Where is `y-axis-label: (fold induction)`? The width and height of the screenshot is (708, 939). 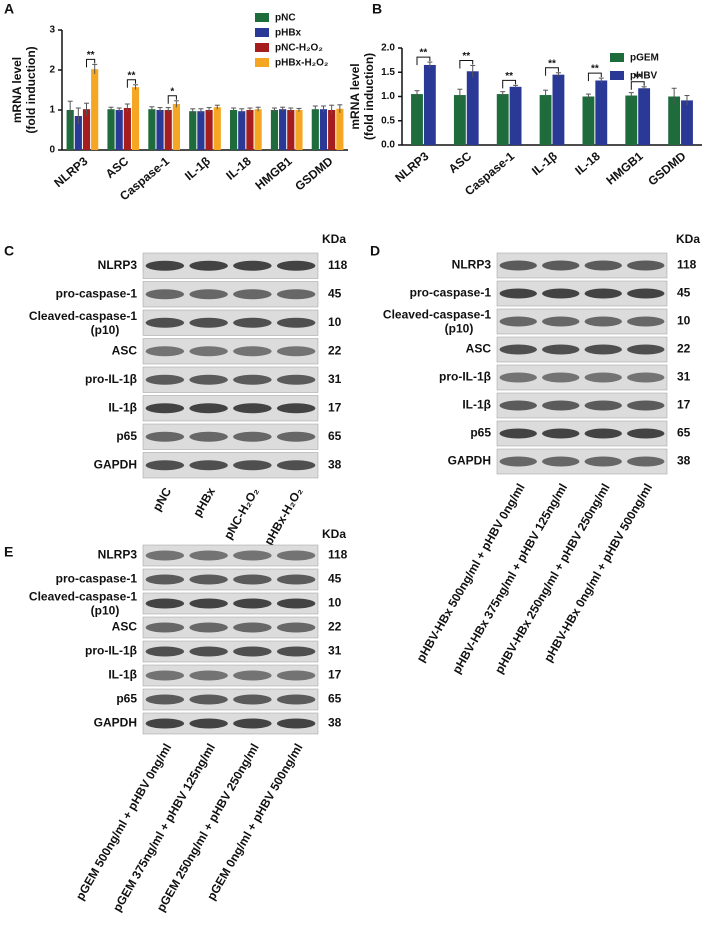 y-axis-label: (fold induction) is located at coordinates (369, 96).